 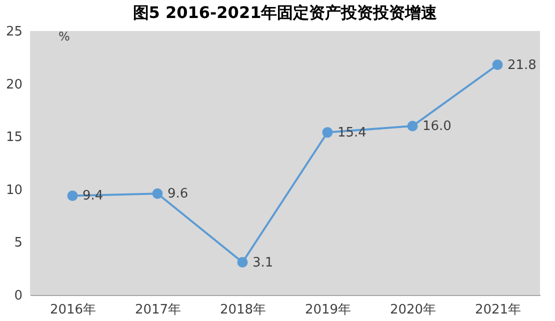 What do you see at coordinates (64, 37) in the screenshot?
I see `y-axis-title: %` at bounding box center [64, 37].